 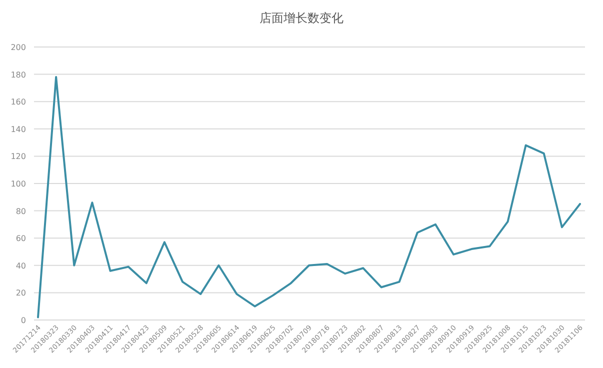 I want to click on chart-title: 店面增长数变化, so click(x=302, y=18).